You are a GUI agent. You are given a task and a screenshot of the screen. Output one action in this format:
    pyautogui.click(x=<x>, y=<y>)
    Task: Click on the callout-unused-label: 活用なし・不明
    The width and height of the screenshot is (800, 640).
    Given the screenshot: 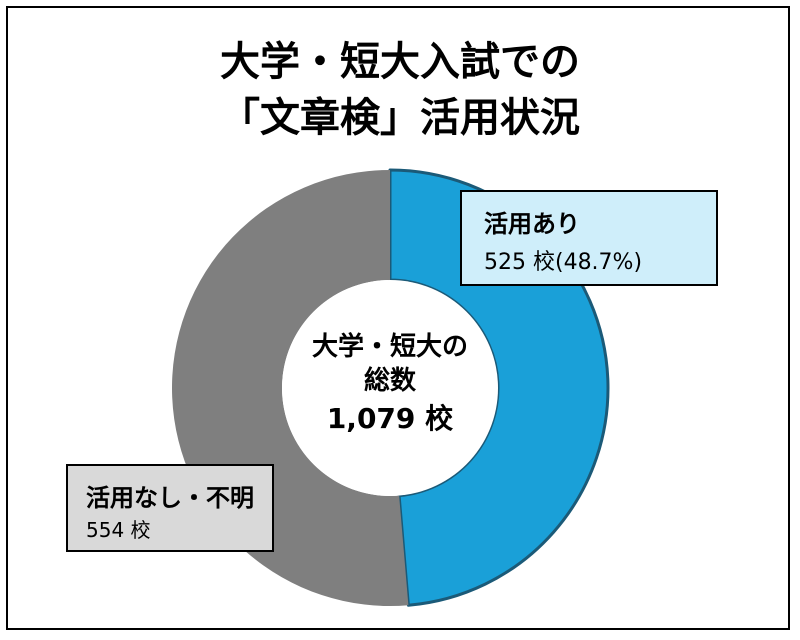 What is the action you would take?
    pyautogui.click(x=170, y=498)
    